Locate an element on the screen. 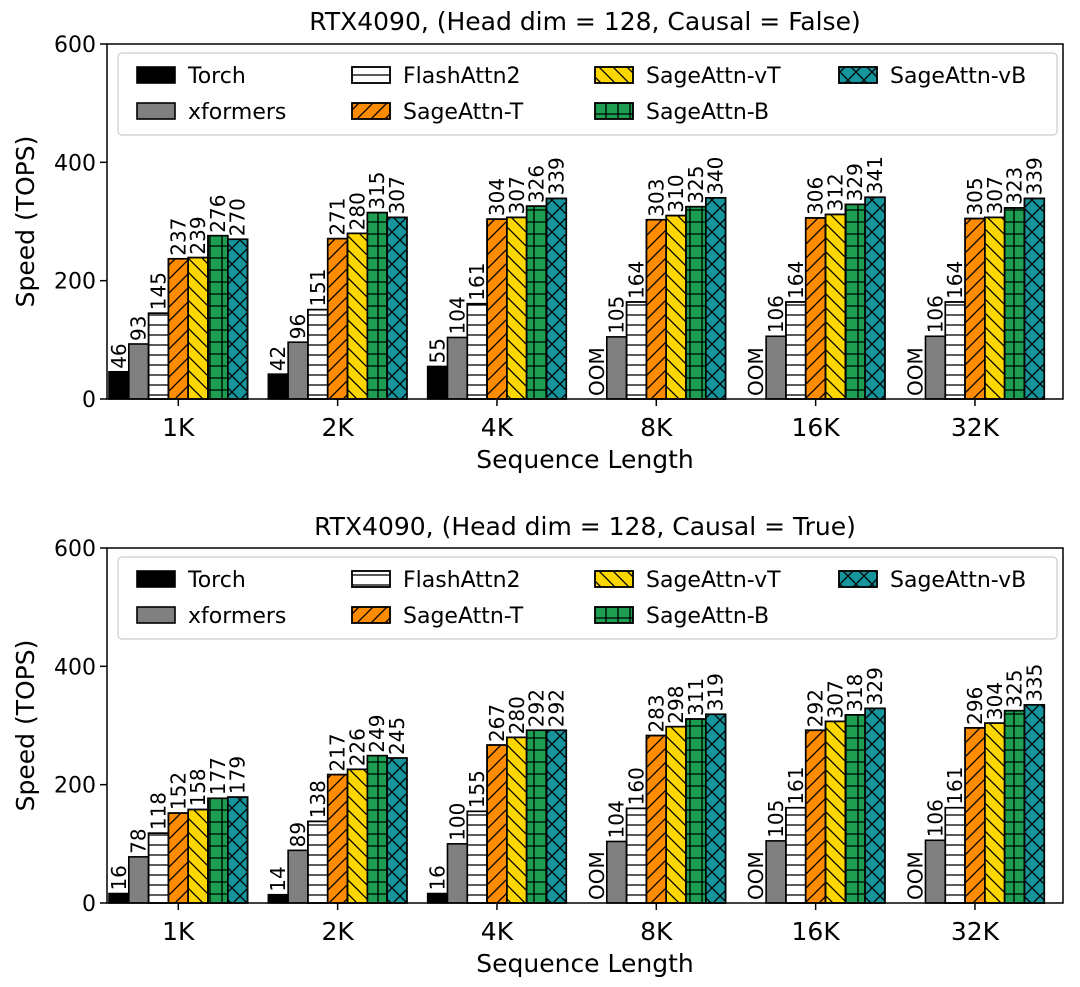 The image size is (1080, 987). data-label: 280 is located at coordinates (517, 715).